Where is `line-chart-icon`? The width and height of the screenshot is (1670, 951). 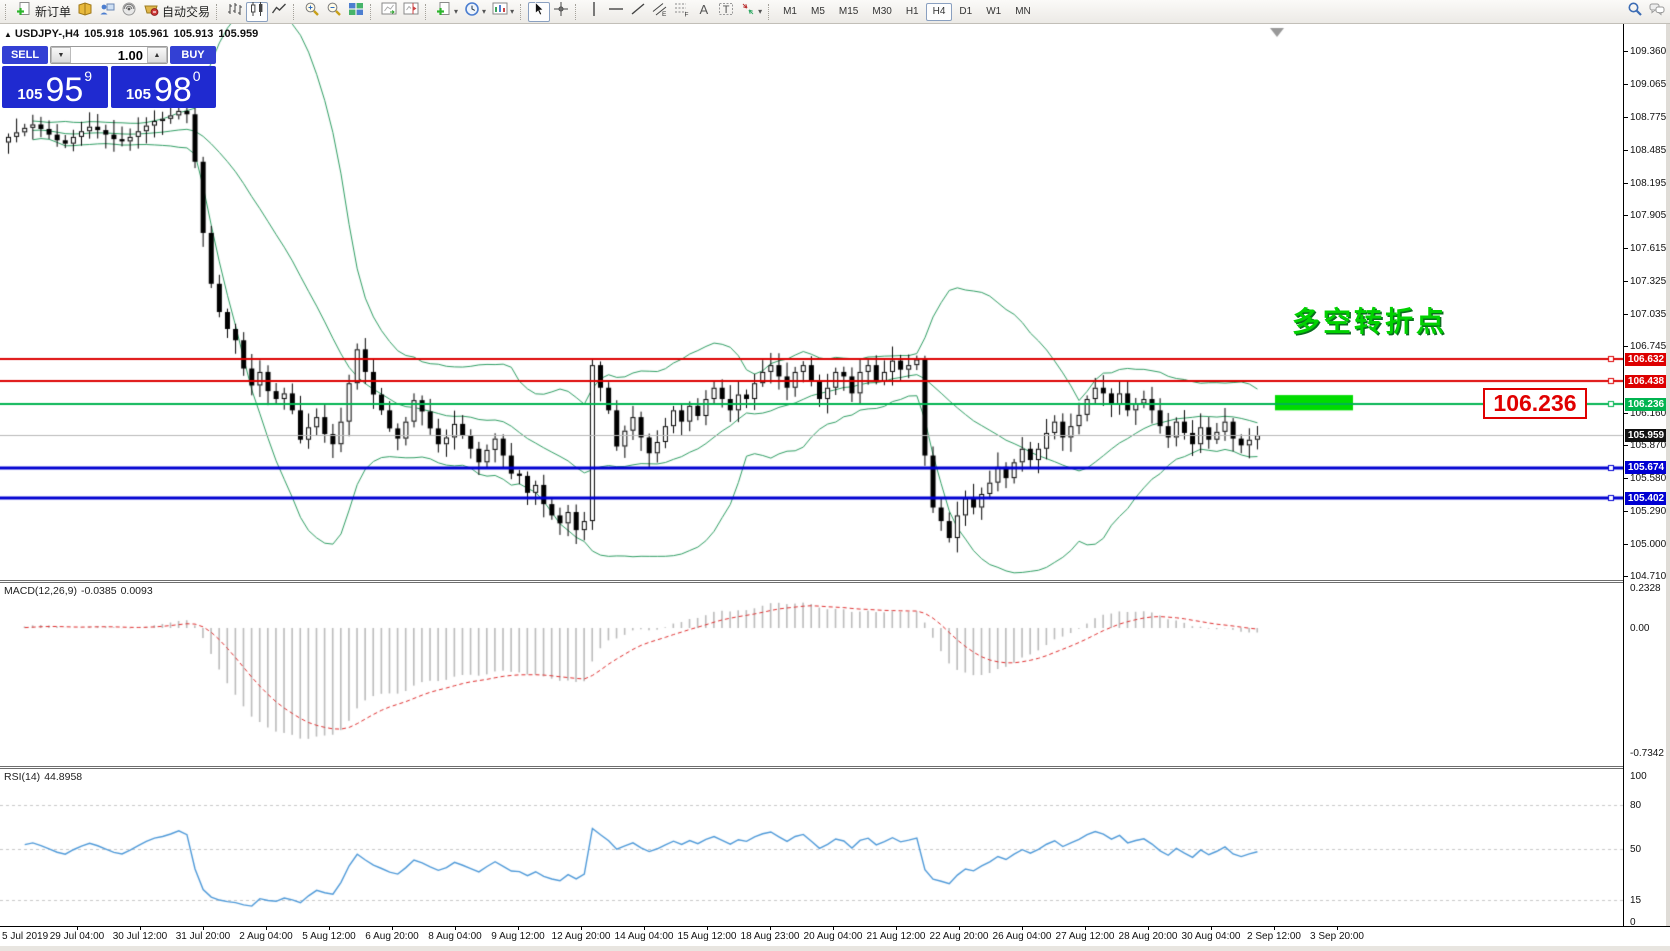
line-chart-icon is located at coordinates (279, 11).